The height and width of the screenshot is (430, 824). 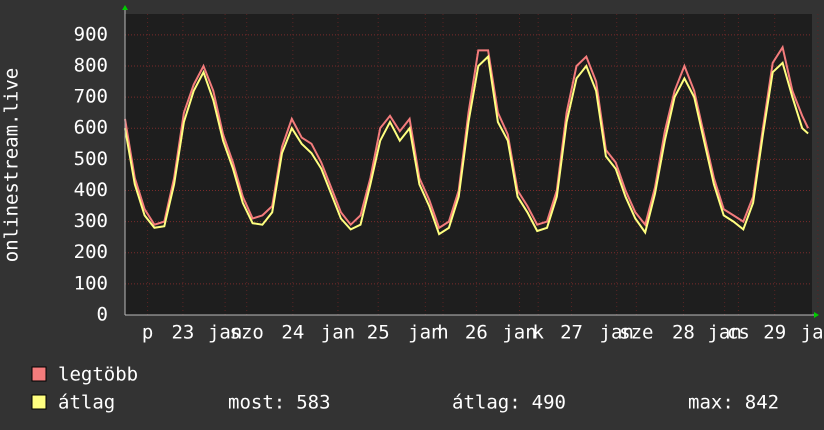 What do you see at coordinates (91, 34) in the screenshot?
I see `y-tick-label: 900` at bounding box center [91, 34].